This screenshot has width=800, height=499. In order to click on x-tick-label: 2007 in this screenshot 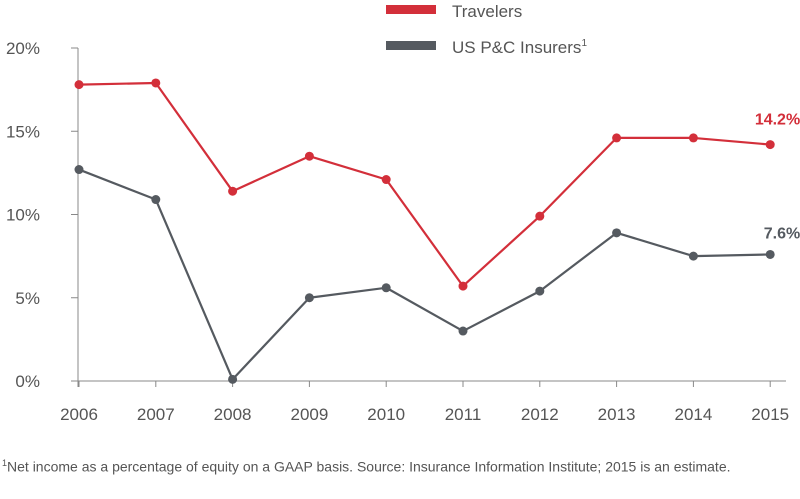, I will do `click(156, 414)`.